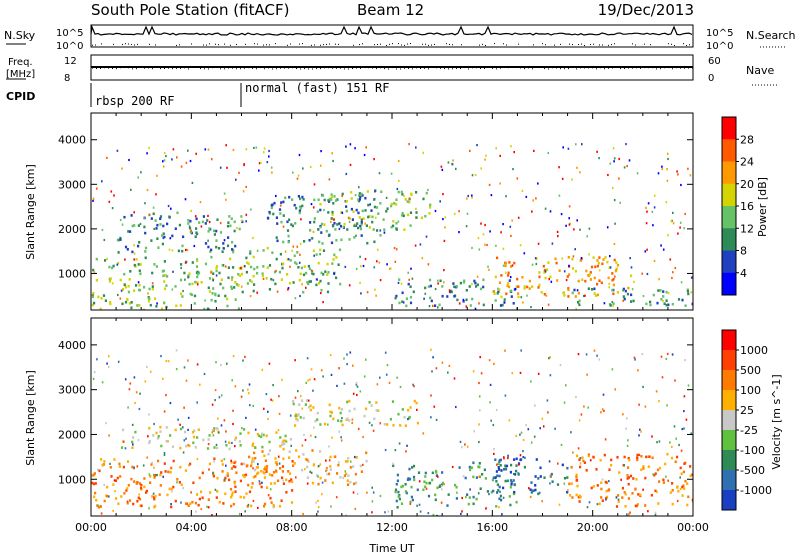 The image size is (800, 554). What do you see at coordinates (719, 33) in the screenshot?
I see `nsearch-tick-high: 10^5` at bounding box center [719, 33].